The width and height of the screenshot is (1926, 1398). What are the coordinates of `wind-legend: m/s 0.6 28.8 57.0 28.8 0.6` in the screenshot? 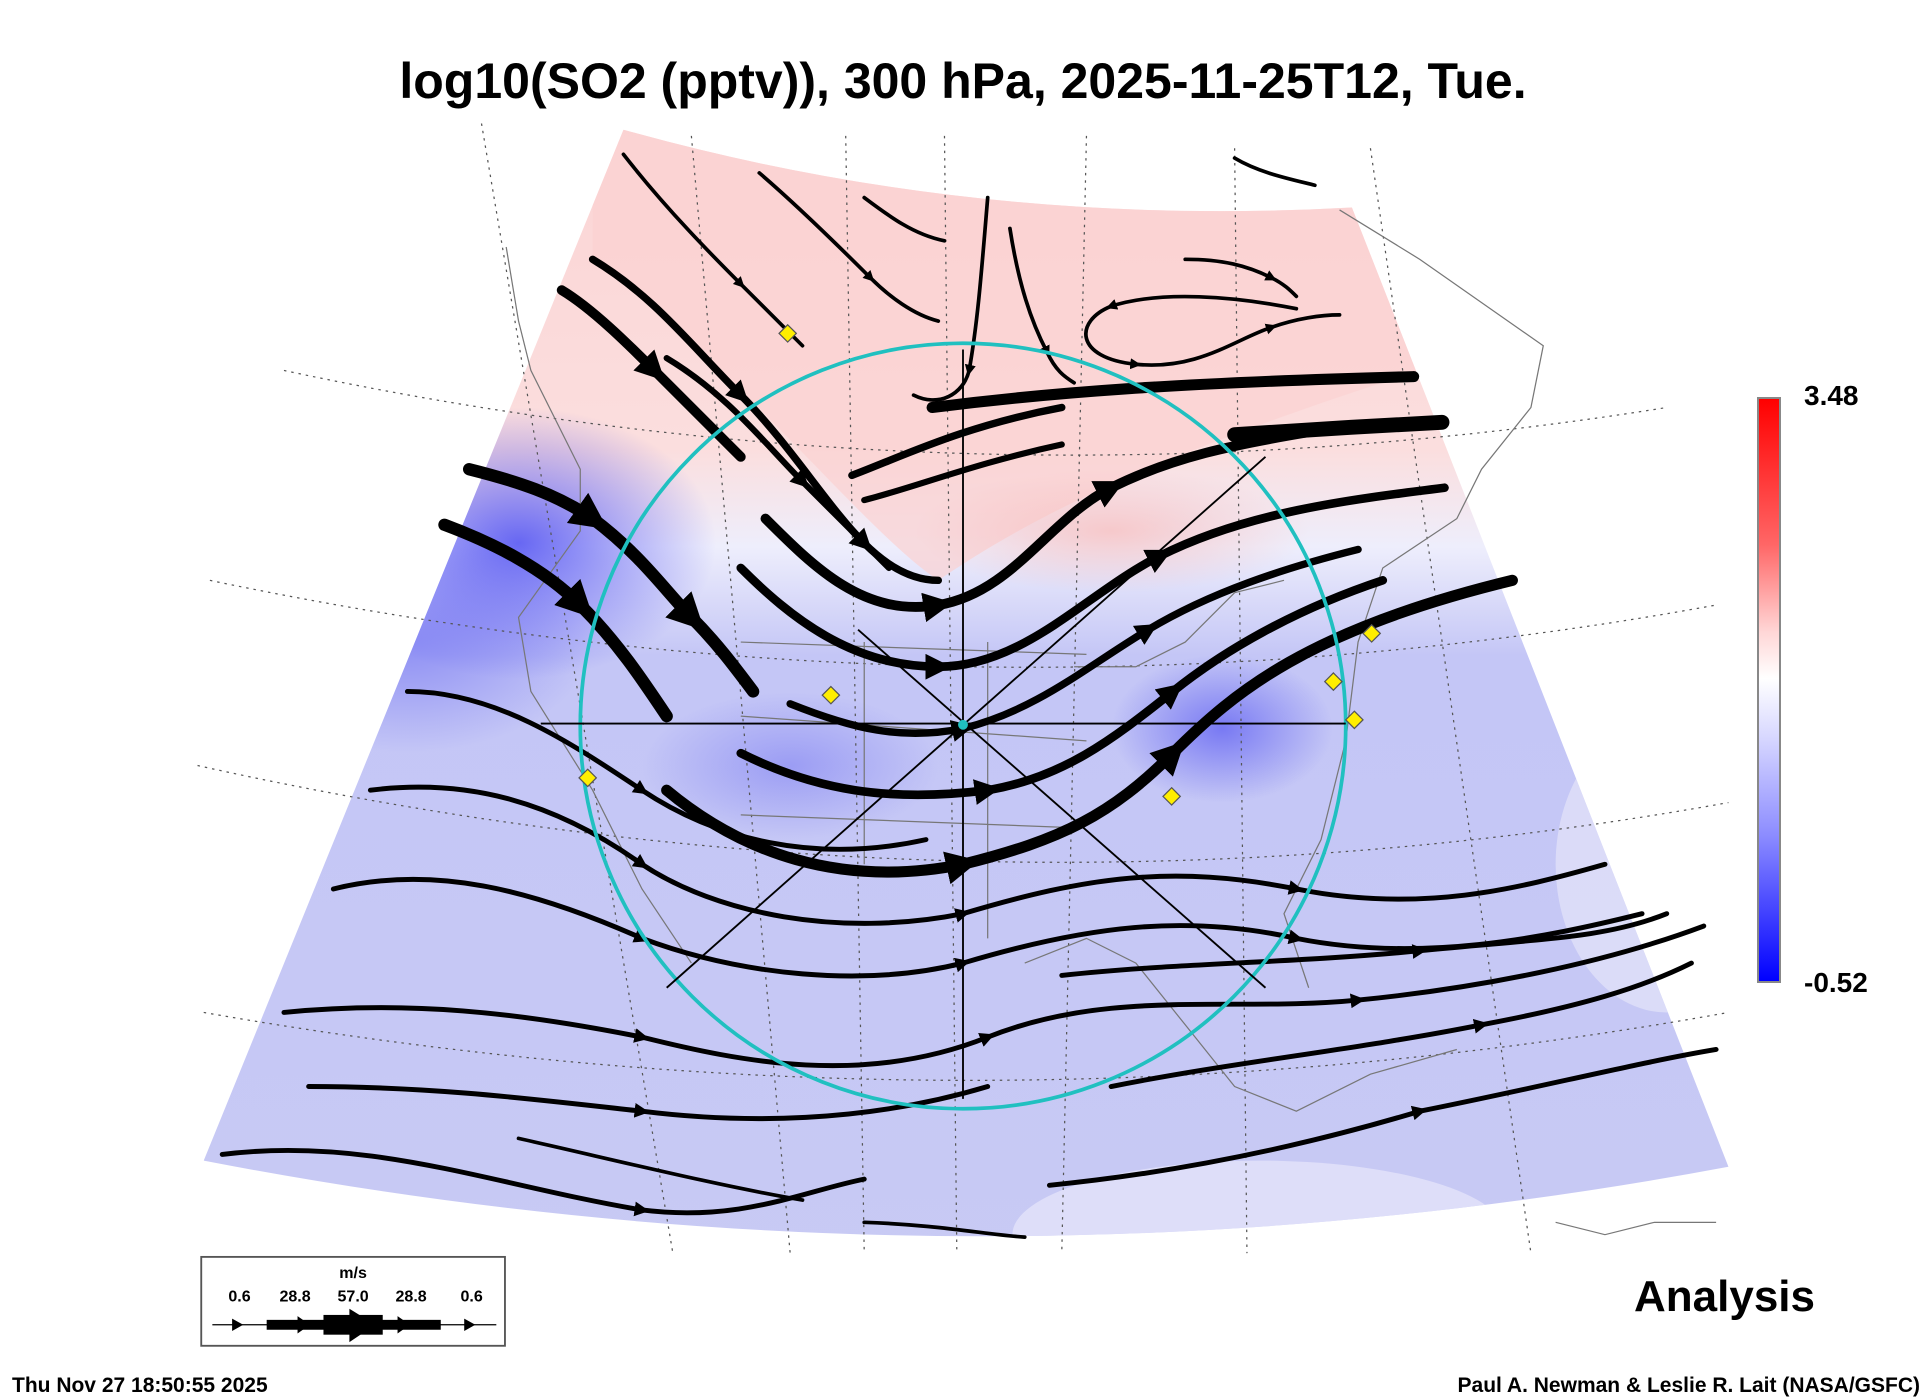 It's located at (353, 1301).